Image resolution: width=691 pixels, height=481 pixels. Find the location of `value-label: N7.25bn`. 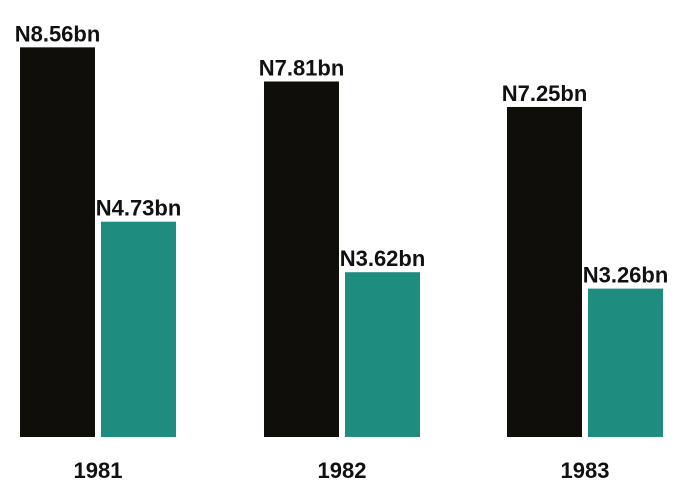

value-label: N7.25bn is located at coordinates (545, 93).